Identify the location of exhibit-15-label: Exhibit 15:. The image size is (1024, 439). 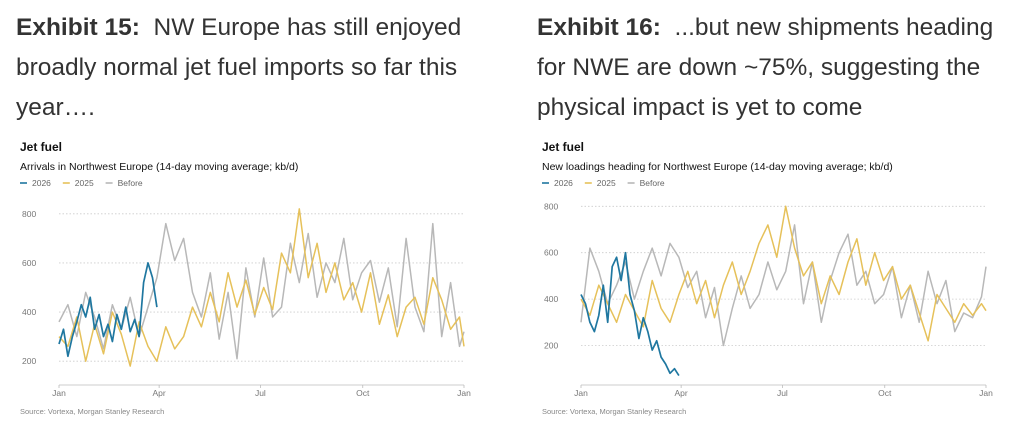
(78, 27).